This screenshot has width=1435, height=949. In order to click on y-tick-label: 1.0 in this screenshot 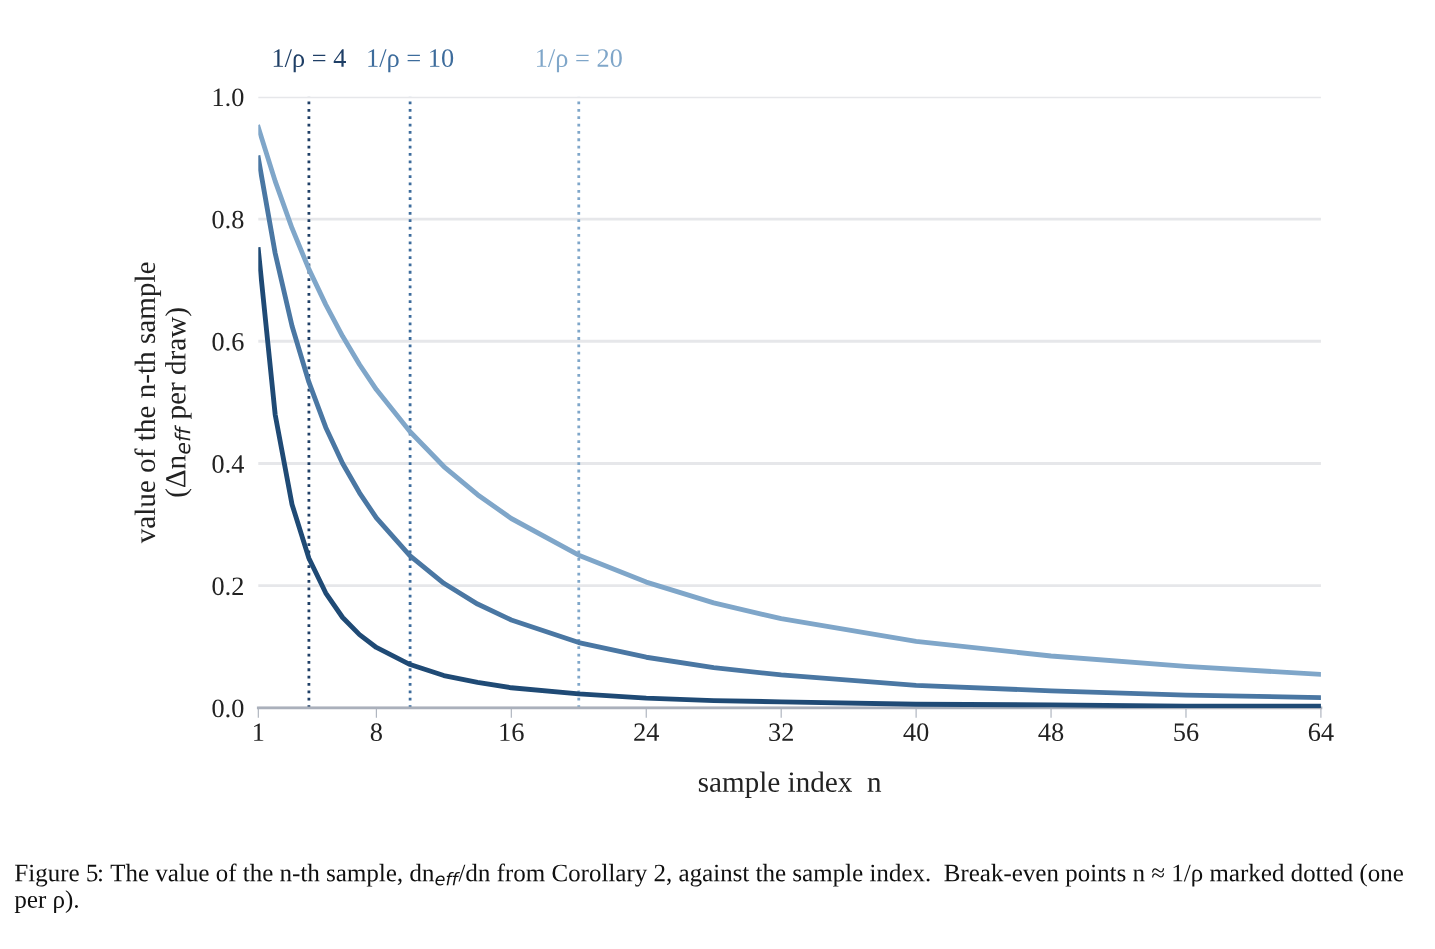, I will do `click(228, 97)`.